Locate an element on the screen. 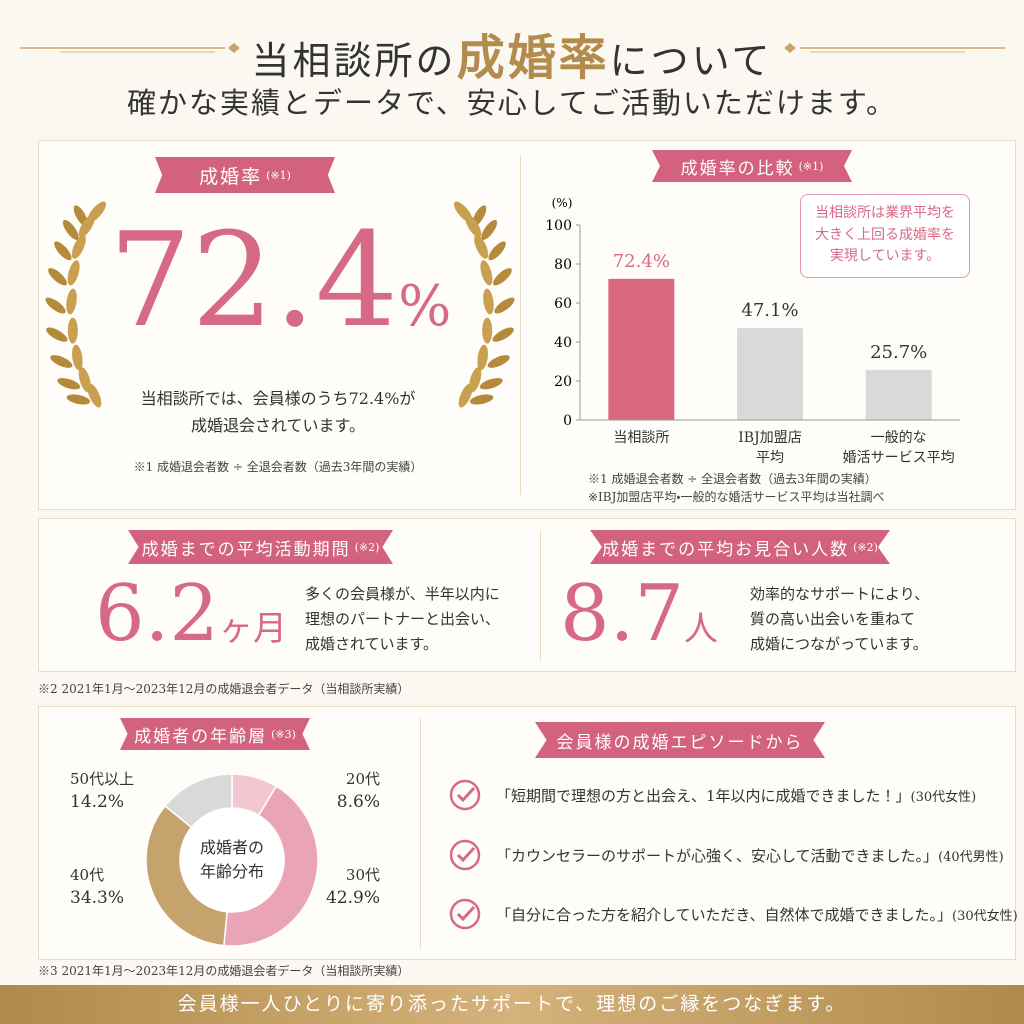 This screenshot has width=1024, height=1024. badge: 会員様の成婚エピソードから is located at coordinates (680, 740).